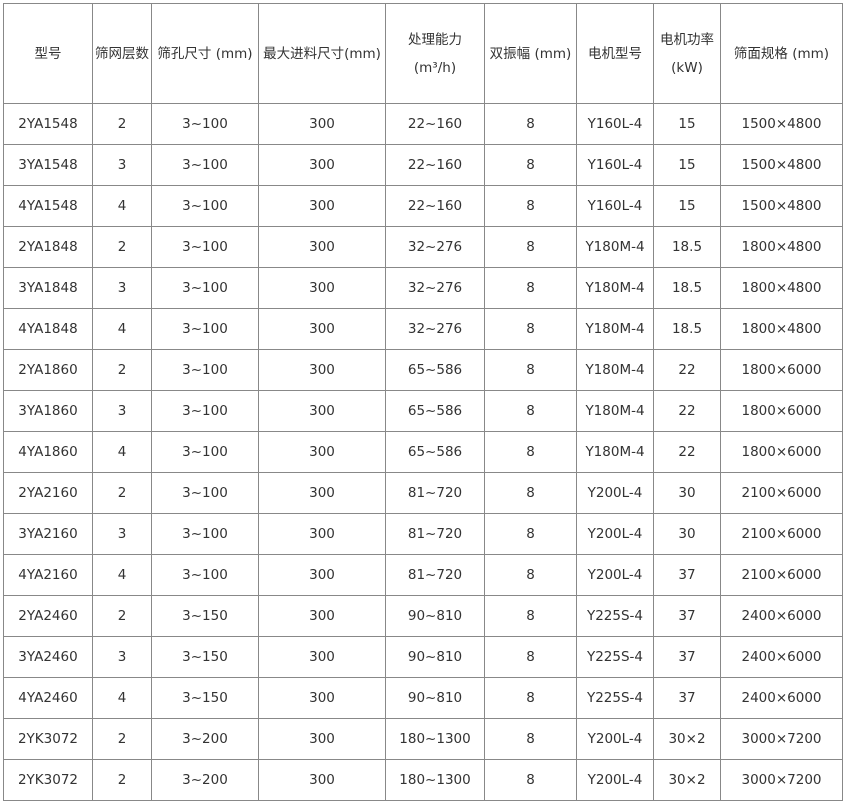  Describe the element at coordinates (48, 329) in the screenshot. I see `table-cell: 4YA1848` at that location.